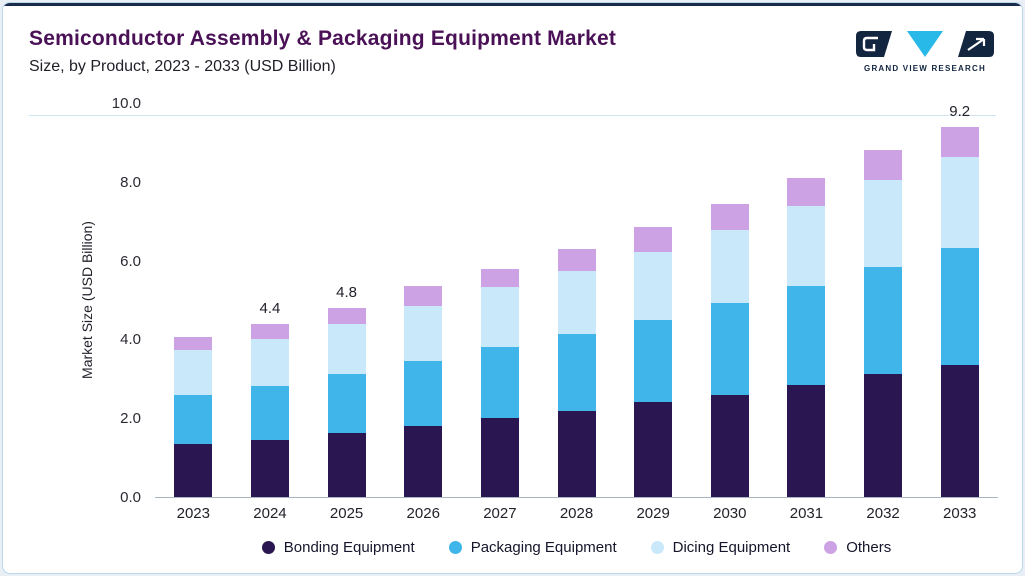 The height and width of the screenshot is (576, 1025). What do you see at coordinates (730, 513) in the screenshot?
I see `x-tick-label-2030: 2030` at bounding box center [730, 513].